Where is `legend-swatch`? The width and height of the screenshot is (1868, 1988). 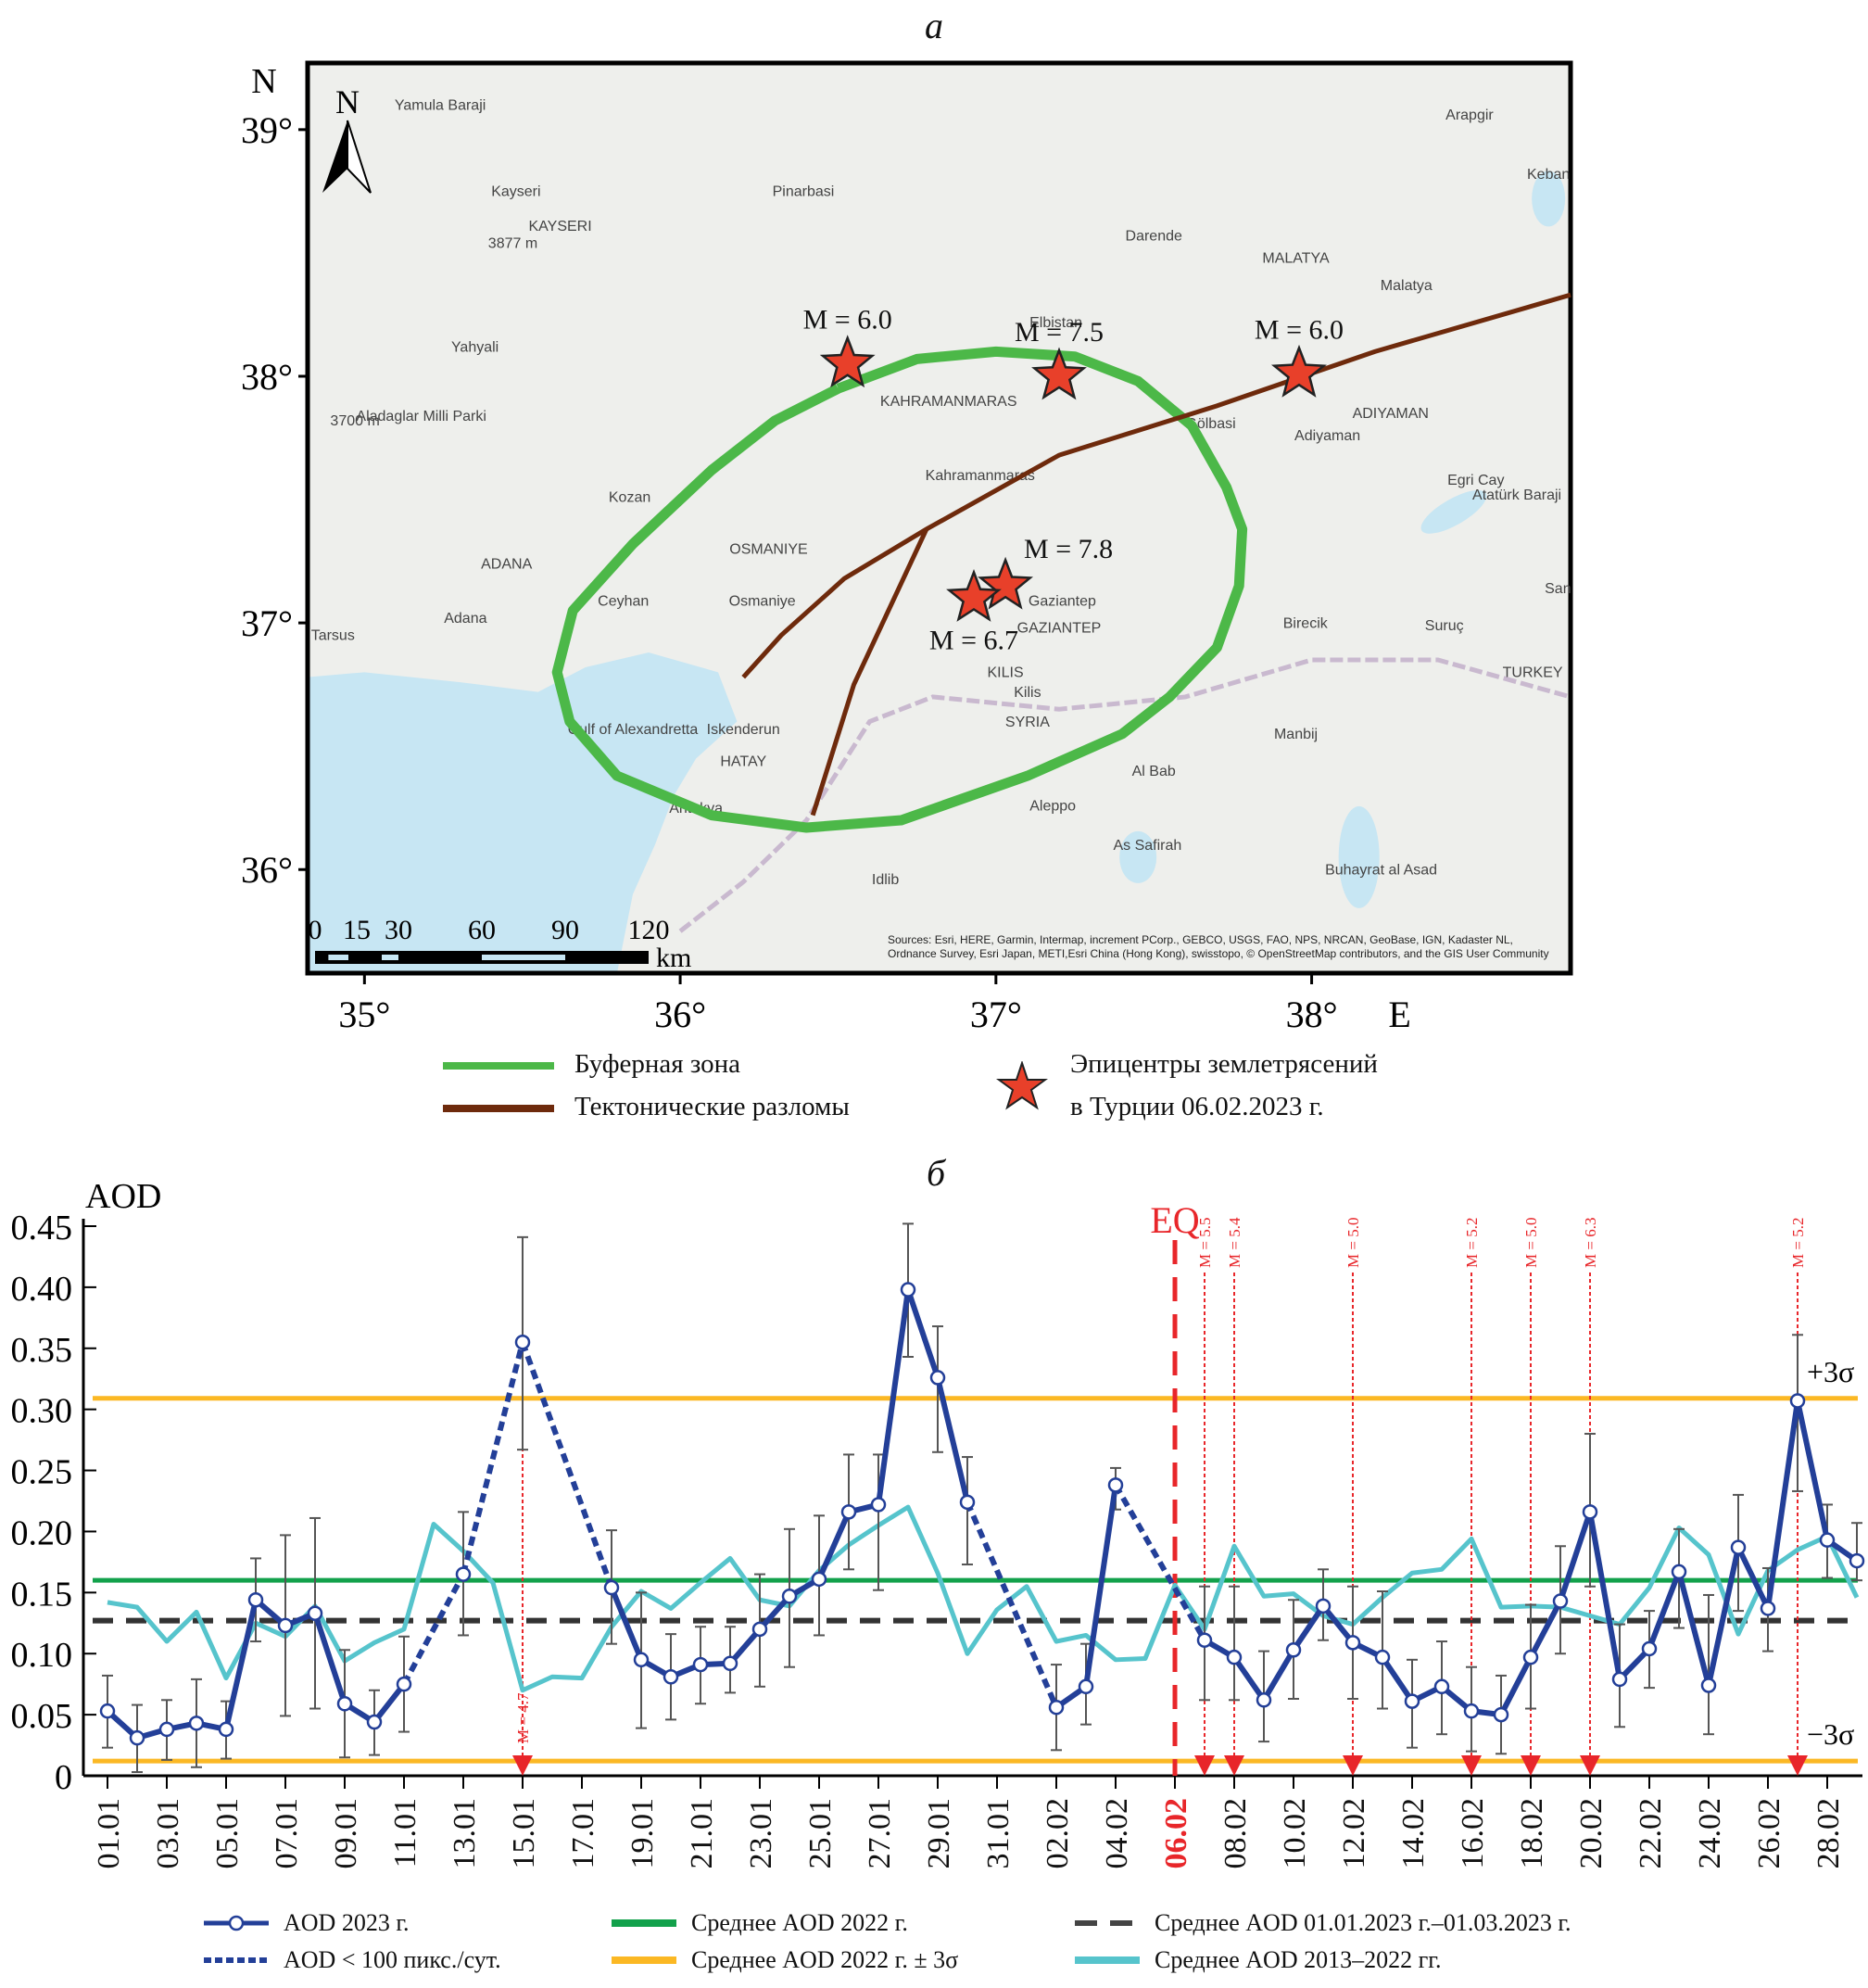 legend-swatch is located at coordinates (644, 1923).